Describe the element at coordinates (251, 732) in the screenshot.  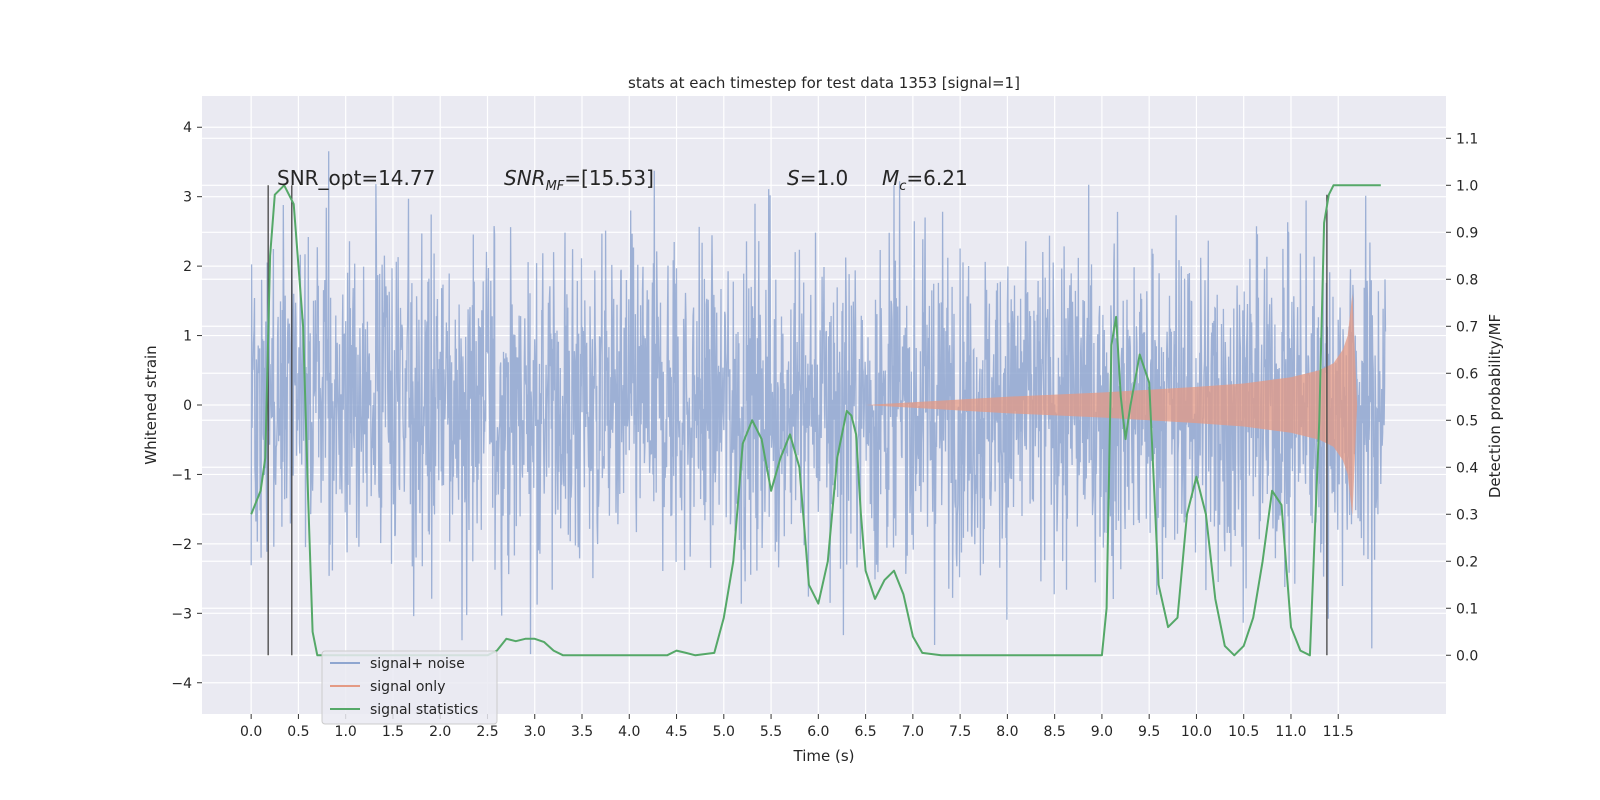
I see `x-tick-label: 0.0` at that location.